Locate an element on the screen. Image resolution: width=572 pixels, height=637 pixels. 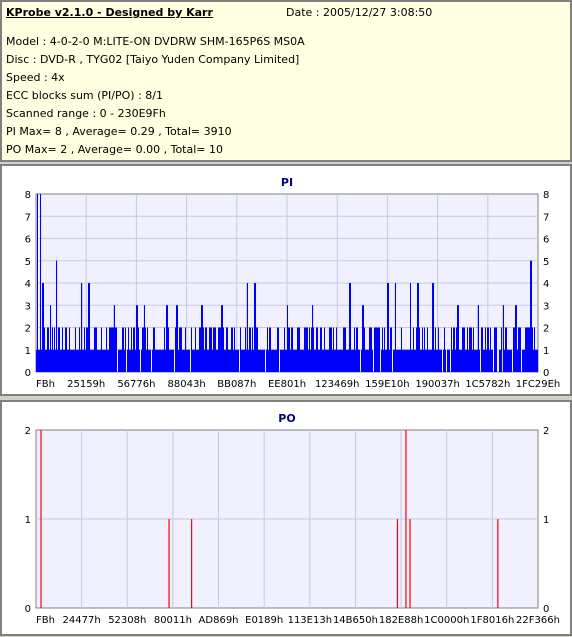
y-tick-label-right: 7 is located at coordinates (546, 217).